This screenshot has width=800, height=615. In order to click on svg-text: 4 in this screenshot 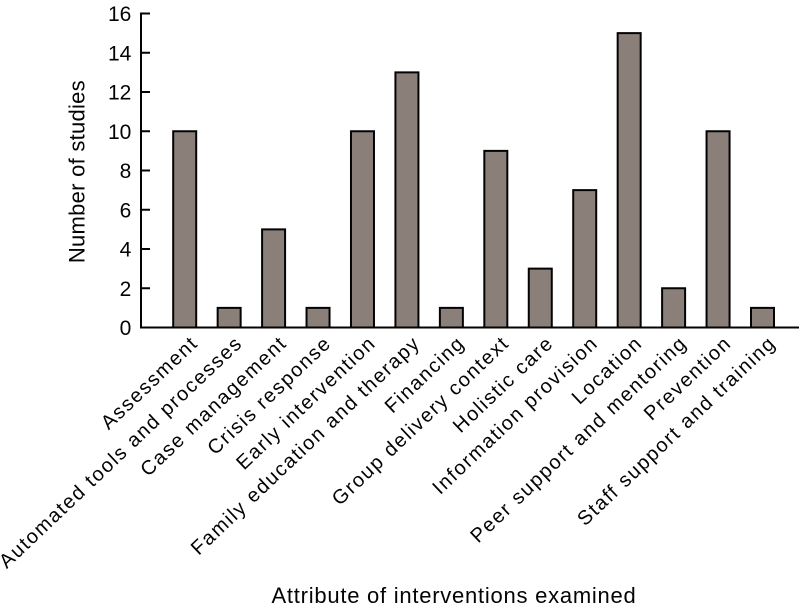, I will do `click(126, 250)`.